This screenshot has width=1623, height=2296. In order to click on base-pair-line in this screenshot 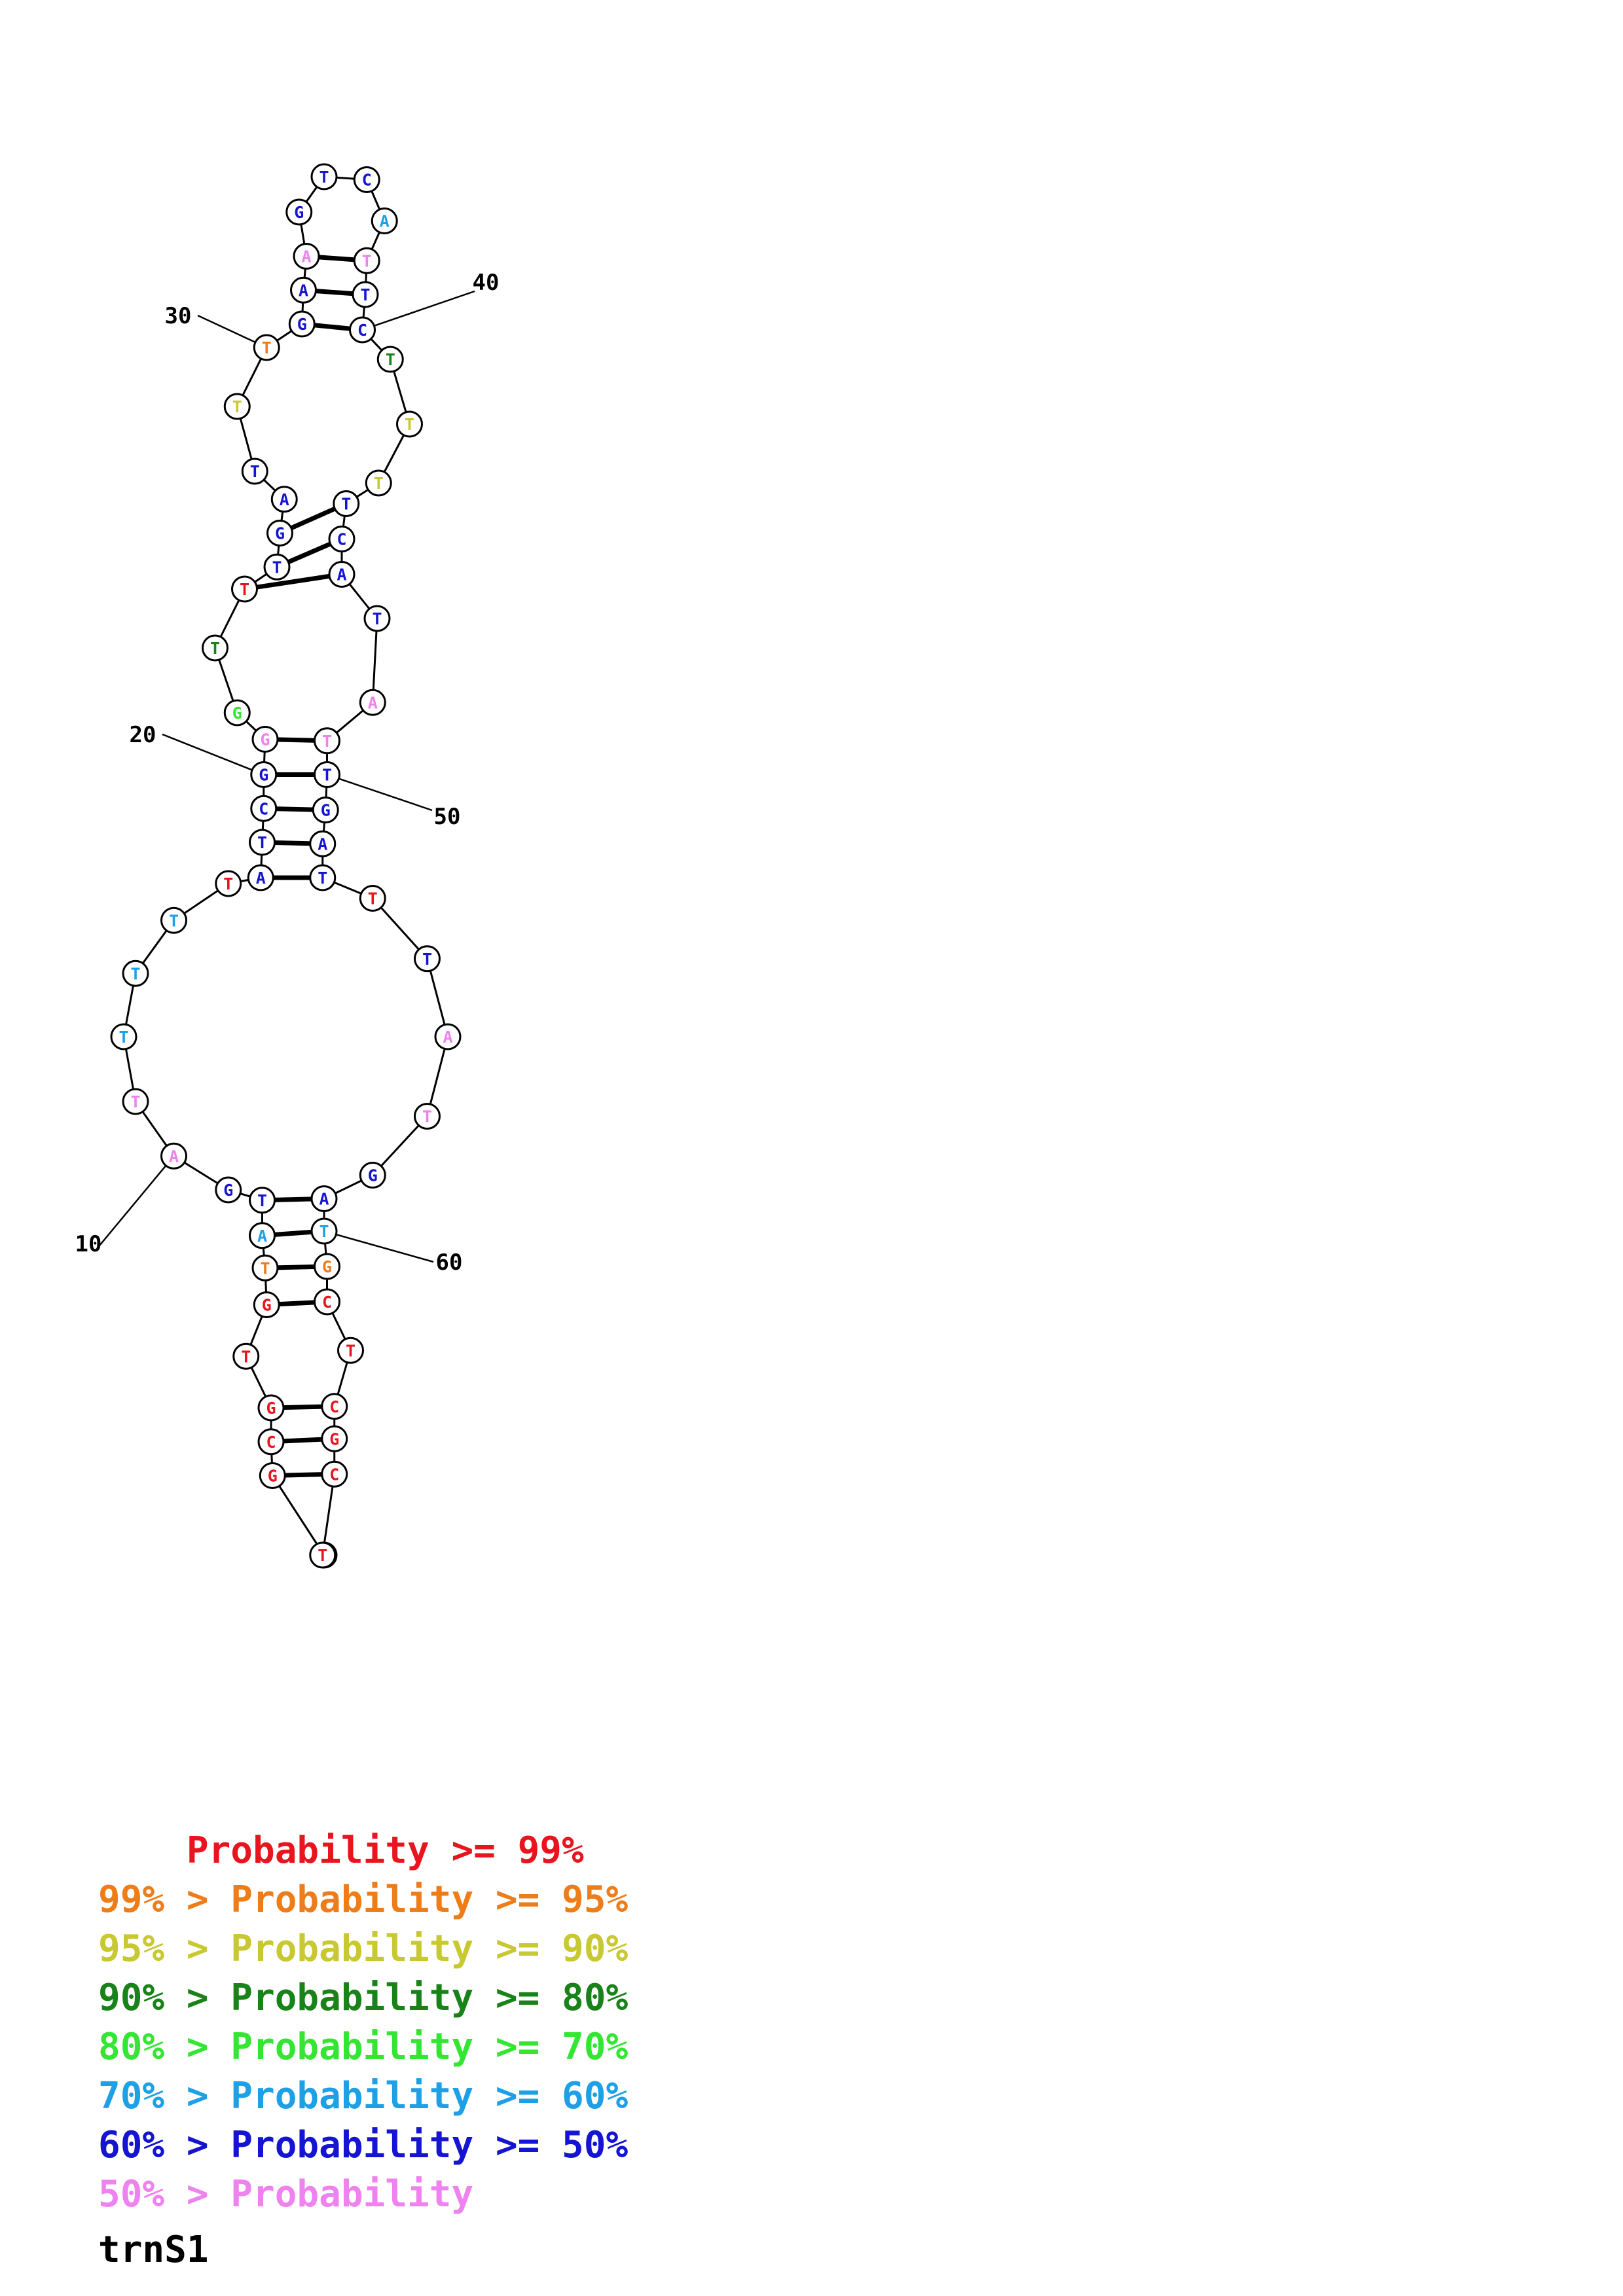, I will do `click(293, 582)`.